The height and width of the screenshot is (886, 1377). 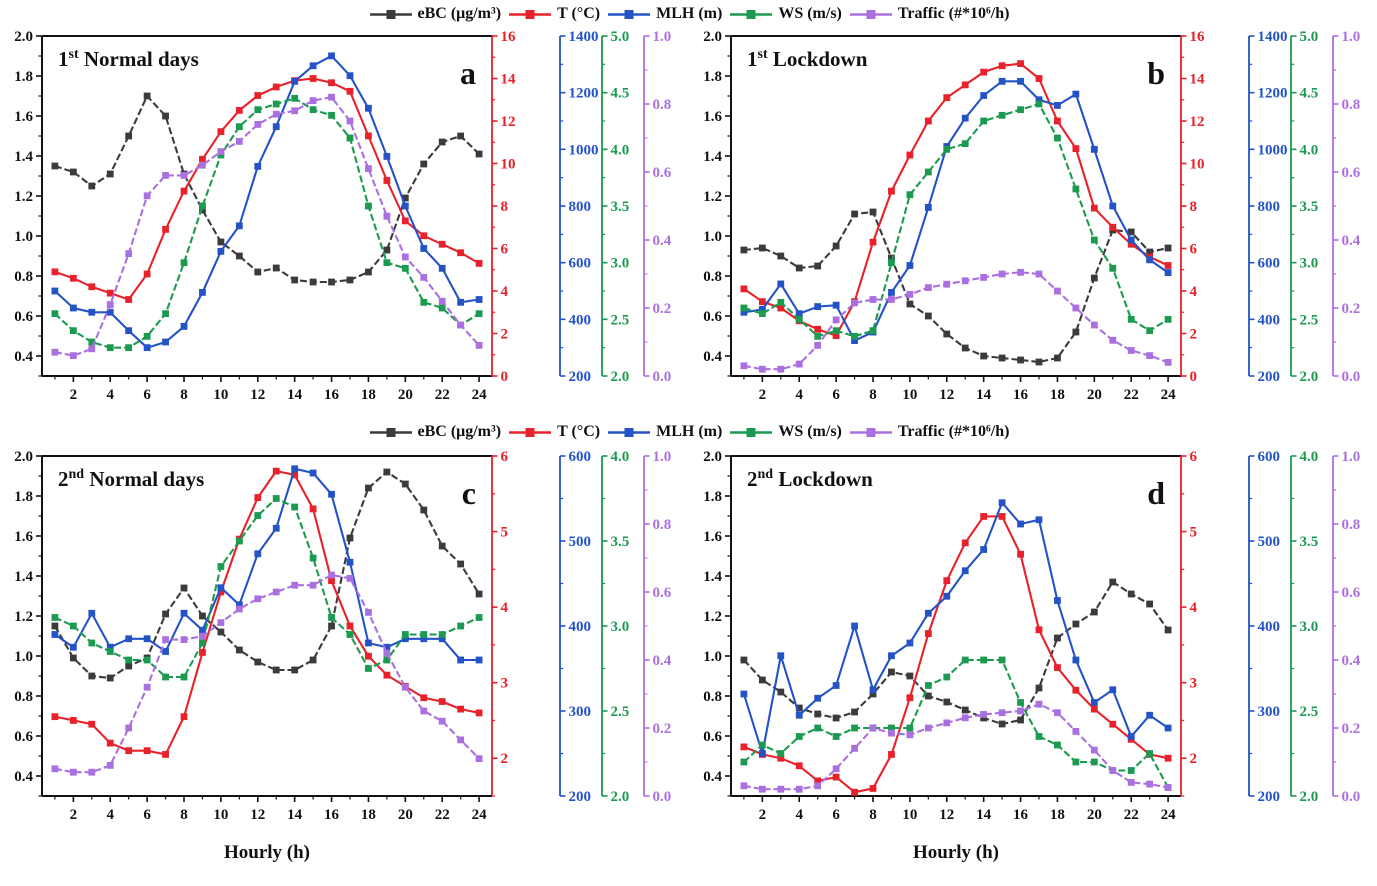 What do you see at coordinates (953, 431) in the screenshot?
I see `legend-label-traffic: Traffic (#*10⁶/h)` at bounding box center [953, 431].